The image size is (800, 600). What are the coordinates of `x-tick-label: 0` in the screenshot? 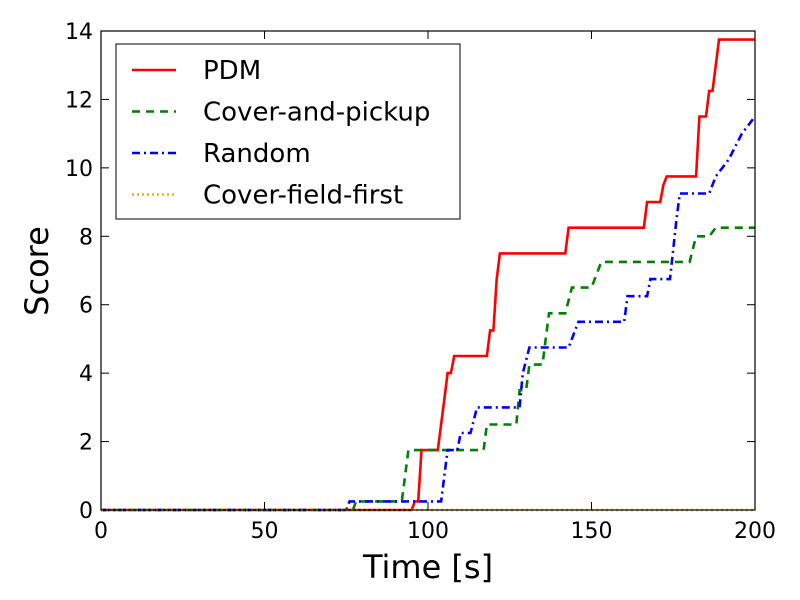 It's located at (101, 531).